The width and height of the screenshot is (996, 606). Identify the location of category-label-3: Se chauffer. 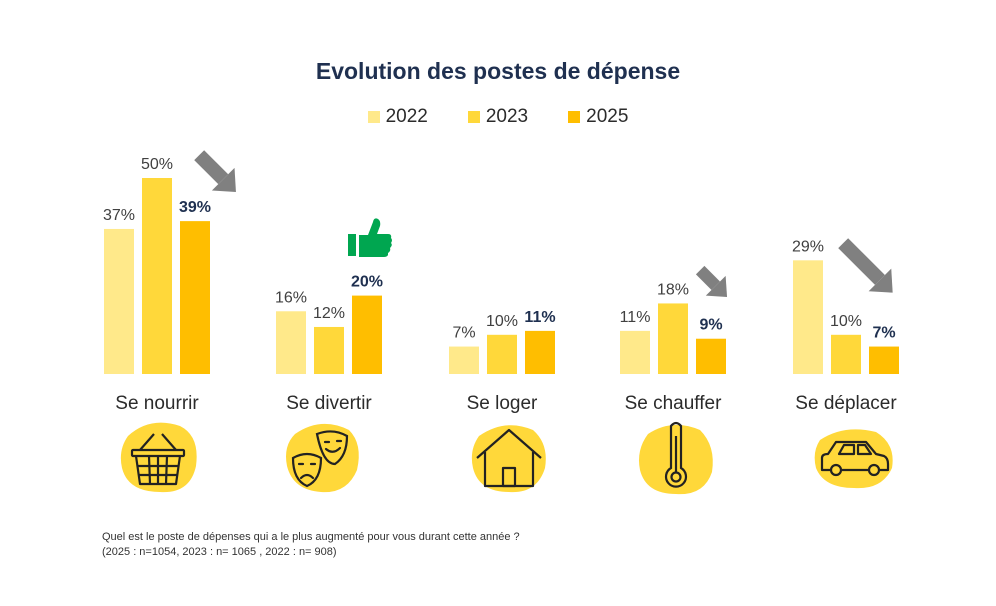
(674, 403).